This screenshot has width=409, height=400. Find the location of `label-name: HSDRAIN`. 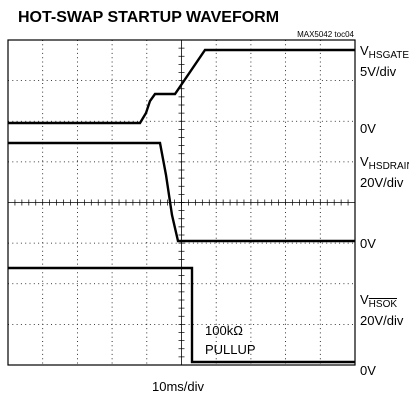

label-name: HSDRAIN is located at coordinates (389, 166).